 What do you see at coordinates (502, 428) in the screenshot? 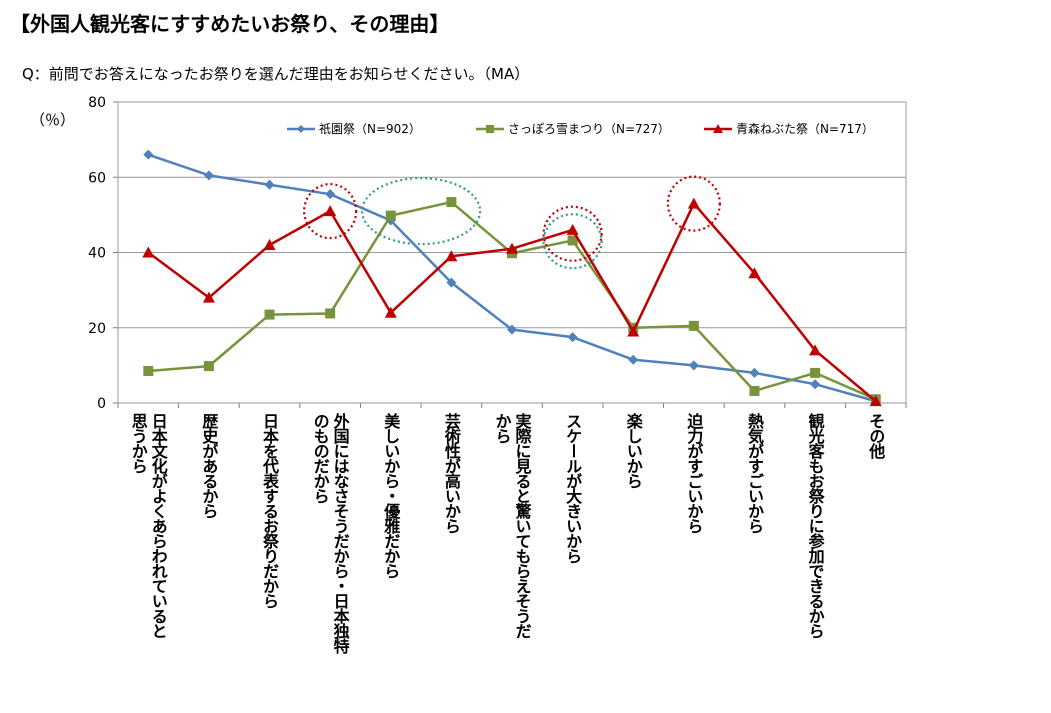
I see `x-tick-label: から` at bounding box center [502, 428].